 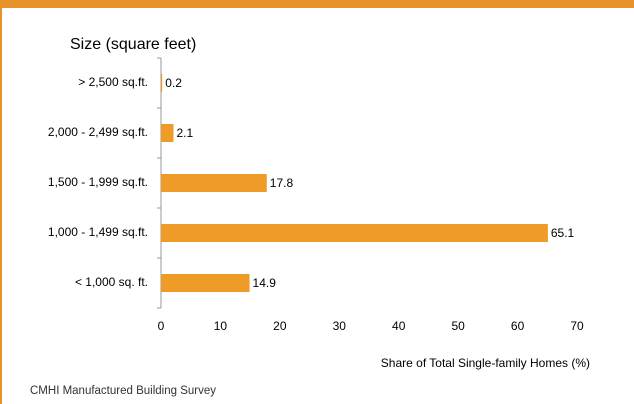 What do you see at coordinates (113, 82) in the screenshot?
I see `y-tick-label: > 2,500 sq.ft.` at bounding box center [113, 82].